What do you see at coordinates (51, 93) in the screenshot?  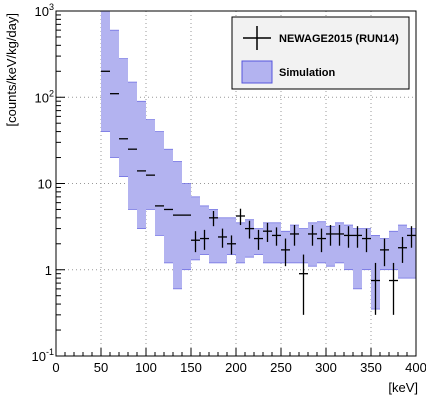 I see `y-tick-exponent: 2` at bounding box center [51, 93].